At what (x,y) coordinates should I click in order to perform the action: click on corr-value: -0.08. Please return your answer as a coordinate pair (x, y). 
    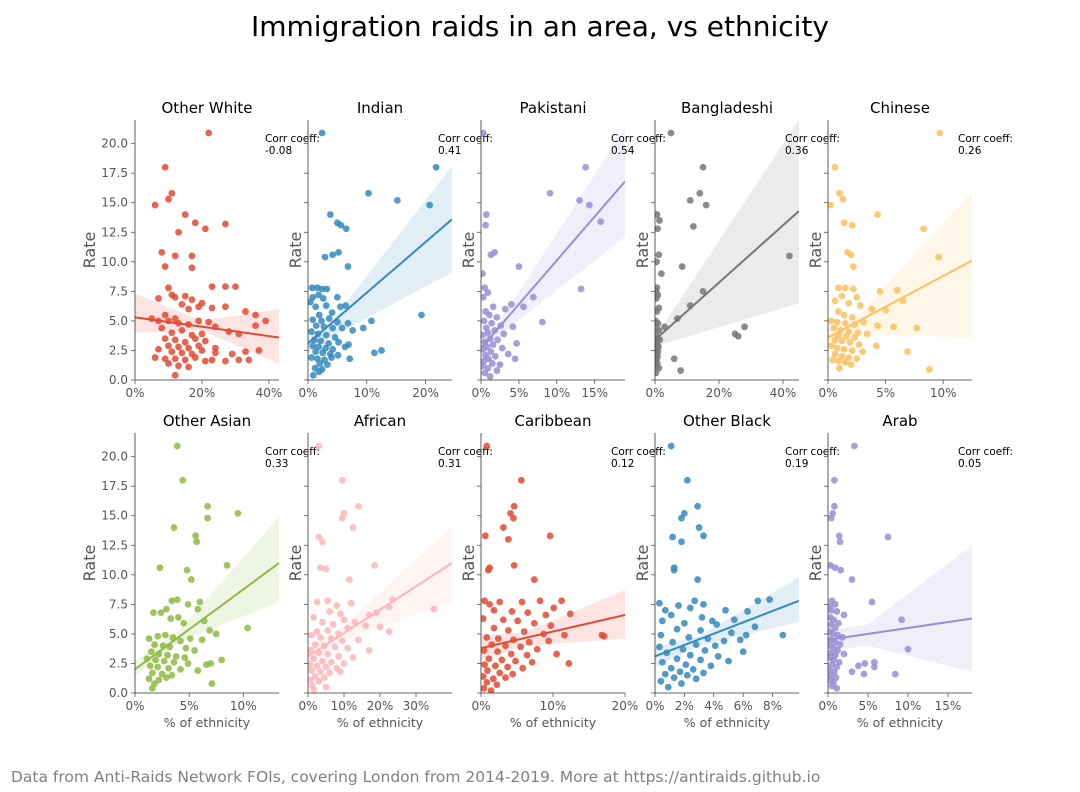
    Looking at the image, I should click on (278, 151).